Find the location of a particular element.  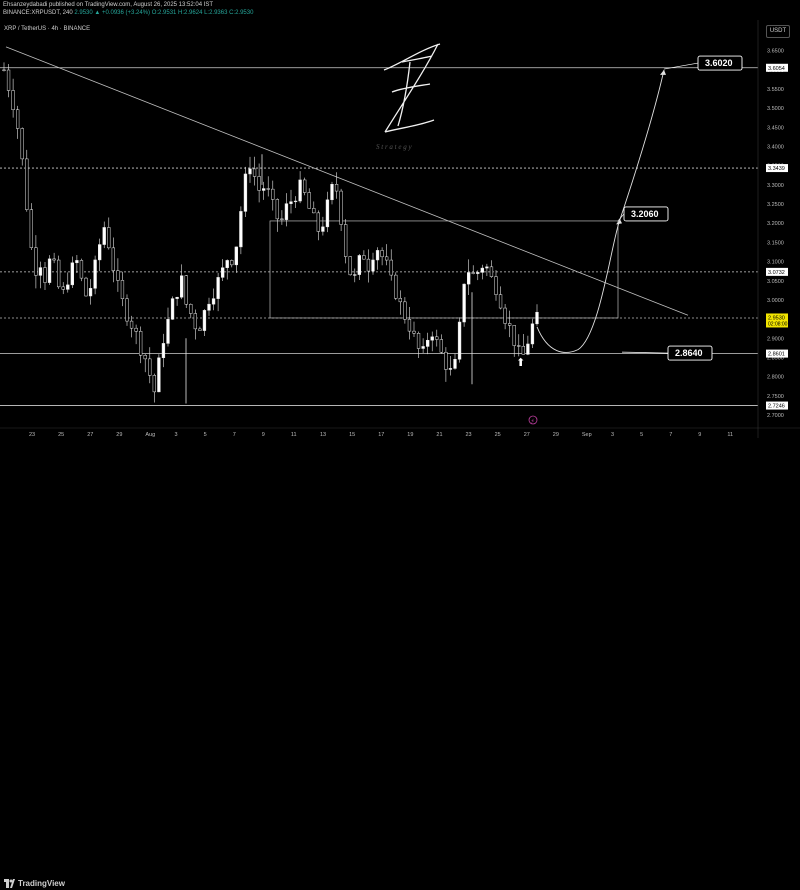

price-tick-label: 3.4500 is located at coordinates (775, 128).